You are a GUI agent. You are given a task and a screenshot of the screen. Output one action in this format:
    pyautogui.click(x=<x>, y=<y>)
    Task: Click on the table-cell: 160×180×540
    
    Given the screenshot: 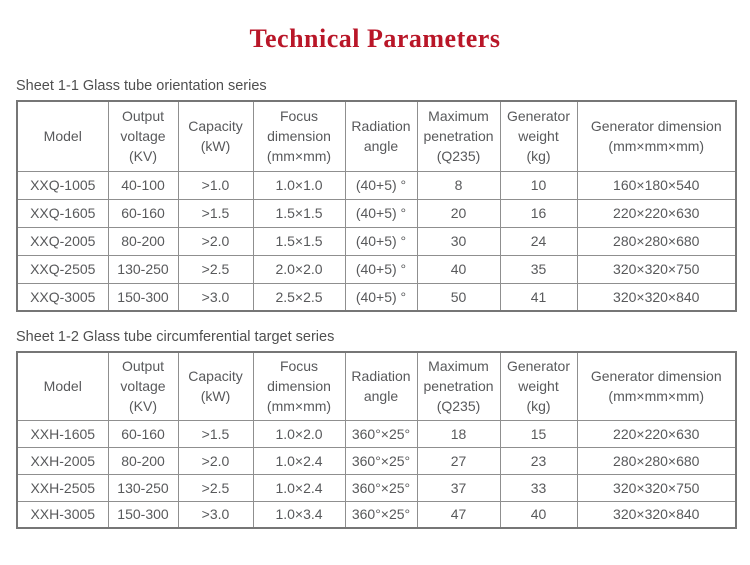 What is the action you would take?
    pyautogui.click(x=656, y=185)
    